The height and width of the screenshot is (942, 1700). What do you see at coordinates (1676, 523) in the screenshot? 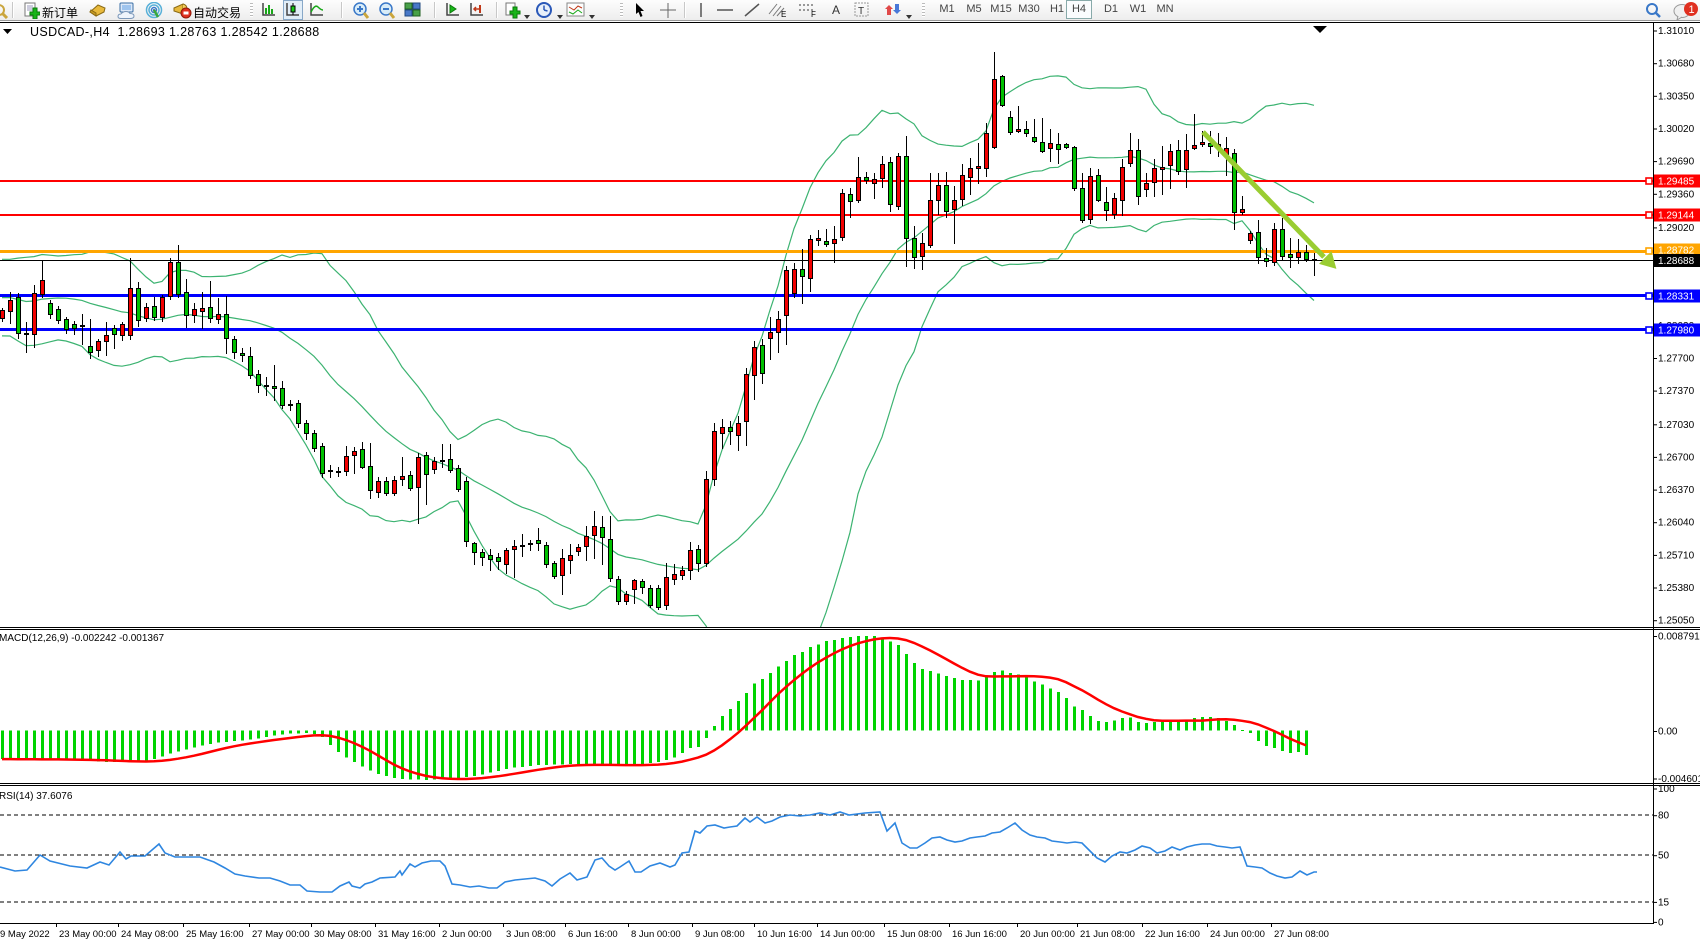
I see `svg-text: 1.26040` at bounding box center [1676, 523].